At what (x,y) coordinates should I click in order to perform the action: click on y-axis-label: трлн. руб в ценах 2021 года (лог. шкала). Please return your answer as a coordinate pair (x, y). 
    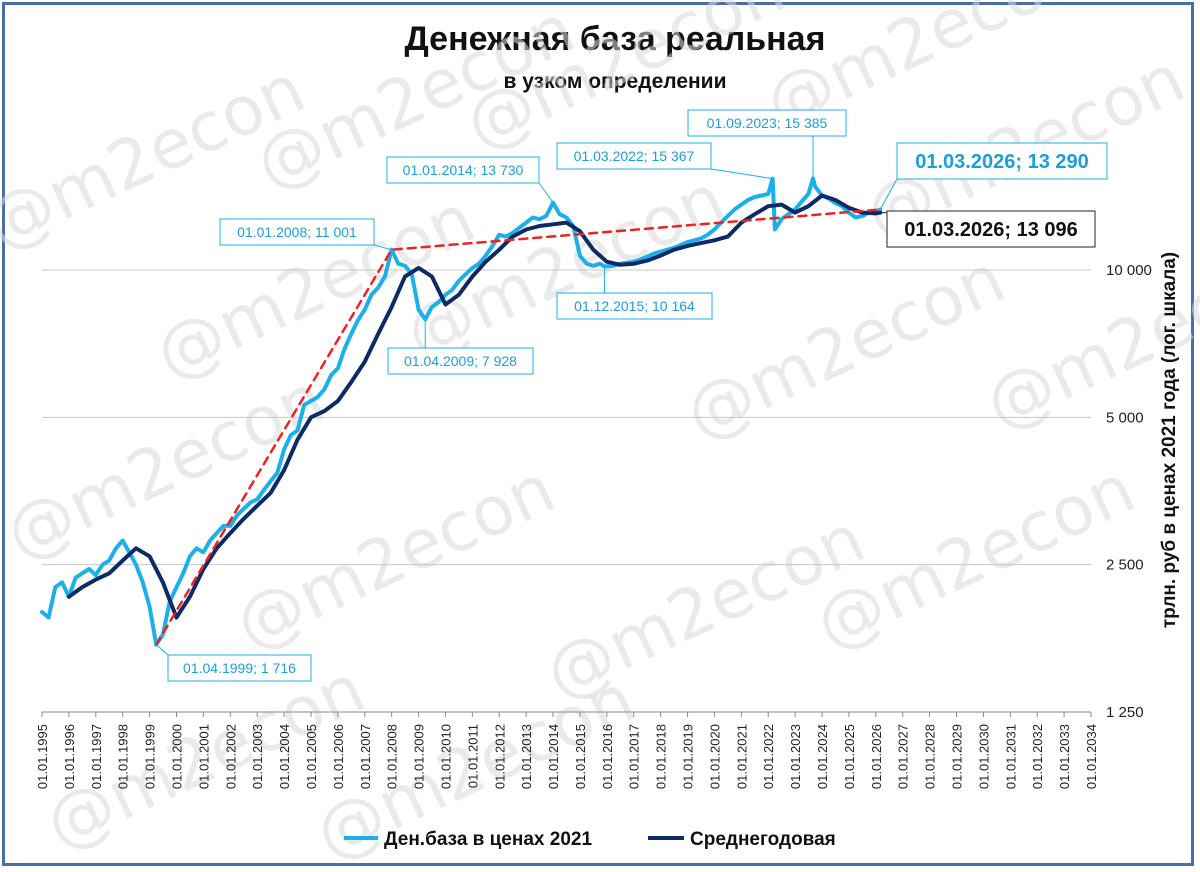
    Looking at the image, I should click on (1169, 440).